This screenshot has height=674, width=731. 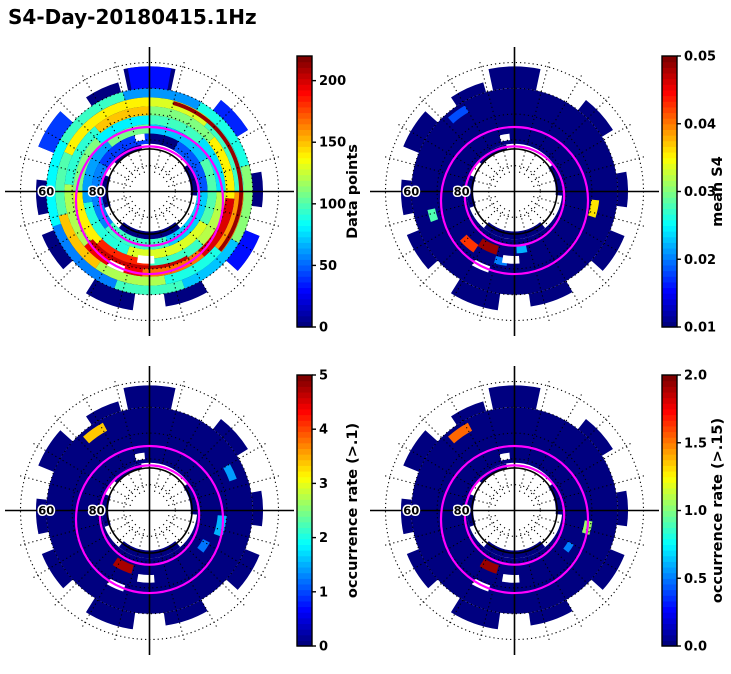 I want to click on lat-label-80: 80, so click(x=462, y=192).